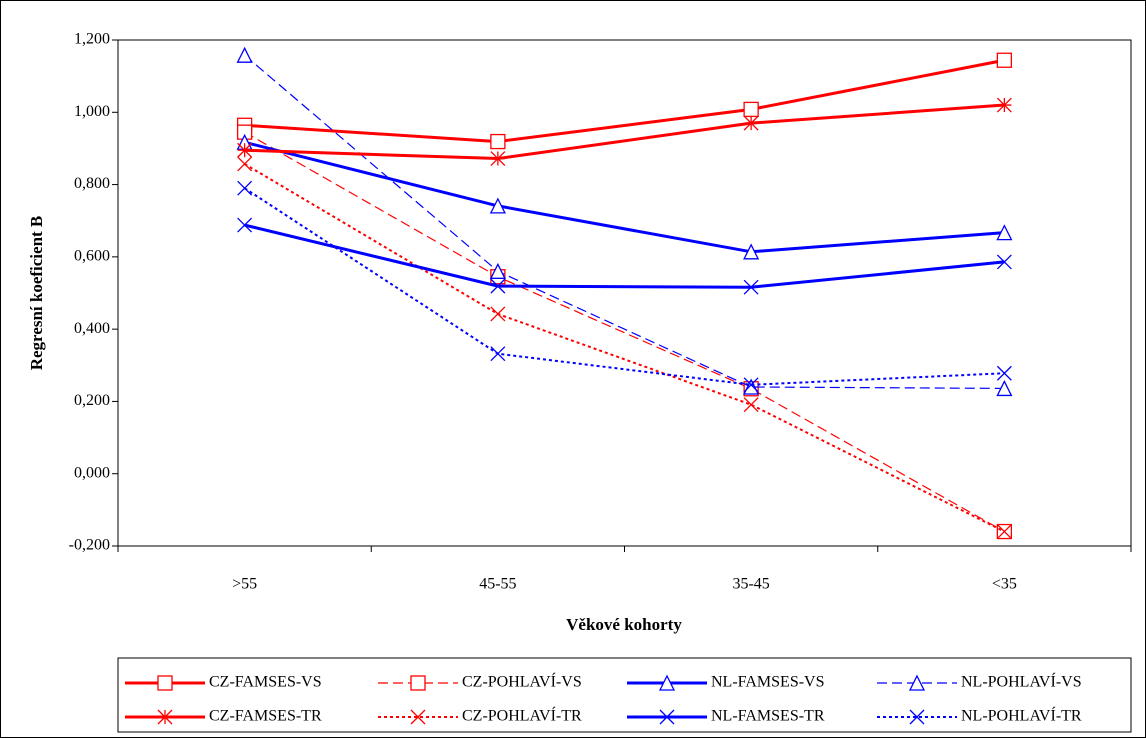  Describe the element at coordinates (624, 624) in the screenshot. I see `x-axis-title: Věkové kohorty` at that location.